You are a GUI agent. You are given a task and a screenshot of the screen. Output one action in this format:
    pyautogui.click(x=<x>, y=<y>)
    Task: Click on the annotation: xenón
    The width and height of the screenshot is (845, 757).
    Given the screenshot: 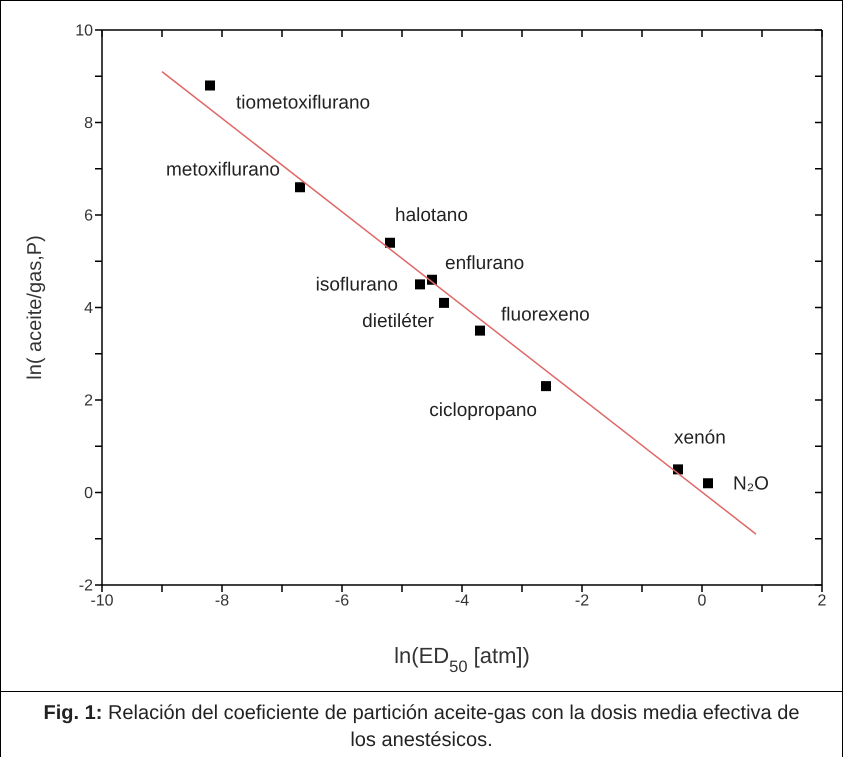 What is the action you would take?
    pyautogui.click(x=700, y=437)
    